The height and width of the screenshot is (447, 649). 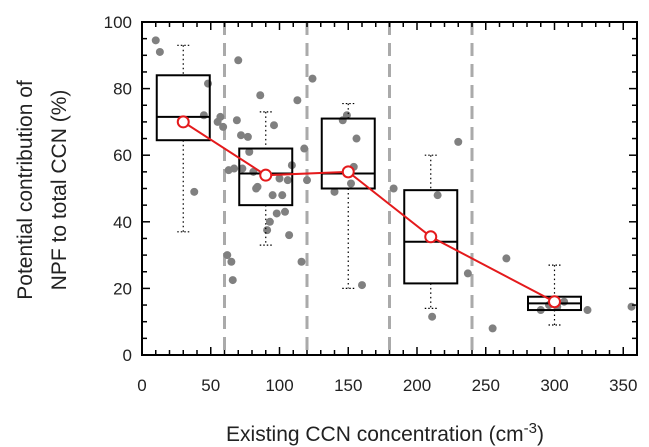 What do you see at coordinates (348, 385) in the screenshot?
I see `x-tick-label: 150` at bounding box center [348, 385].